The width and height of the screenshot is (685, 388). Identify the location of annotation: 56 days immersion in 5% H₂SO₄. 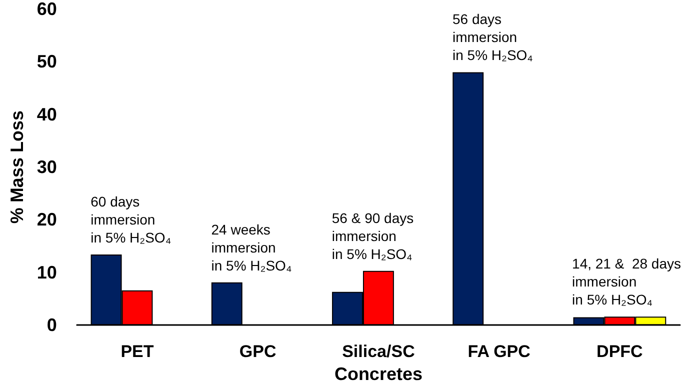
(493, 37).